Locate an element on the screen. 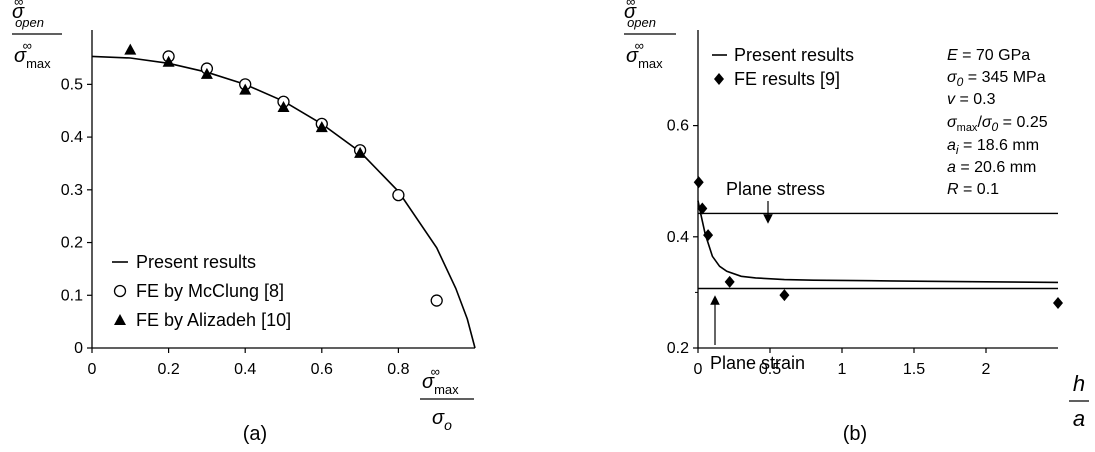 The height and width of the screenshot is (452, 1095). chart-a-xlabel: σmax∞ σo is located at coordinates (447, 398).